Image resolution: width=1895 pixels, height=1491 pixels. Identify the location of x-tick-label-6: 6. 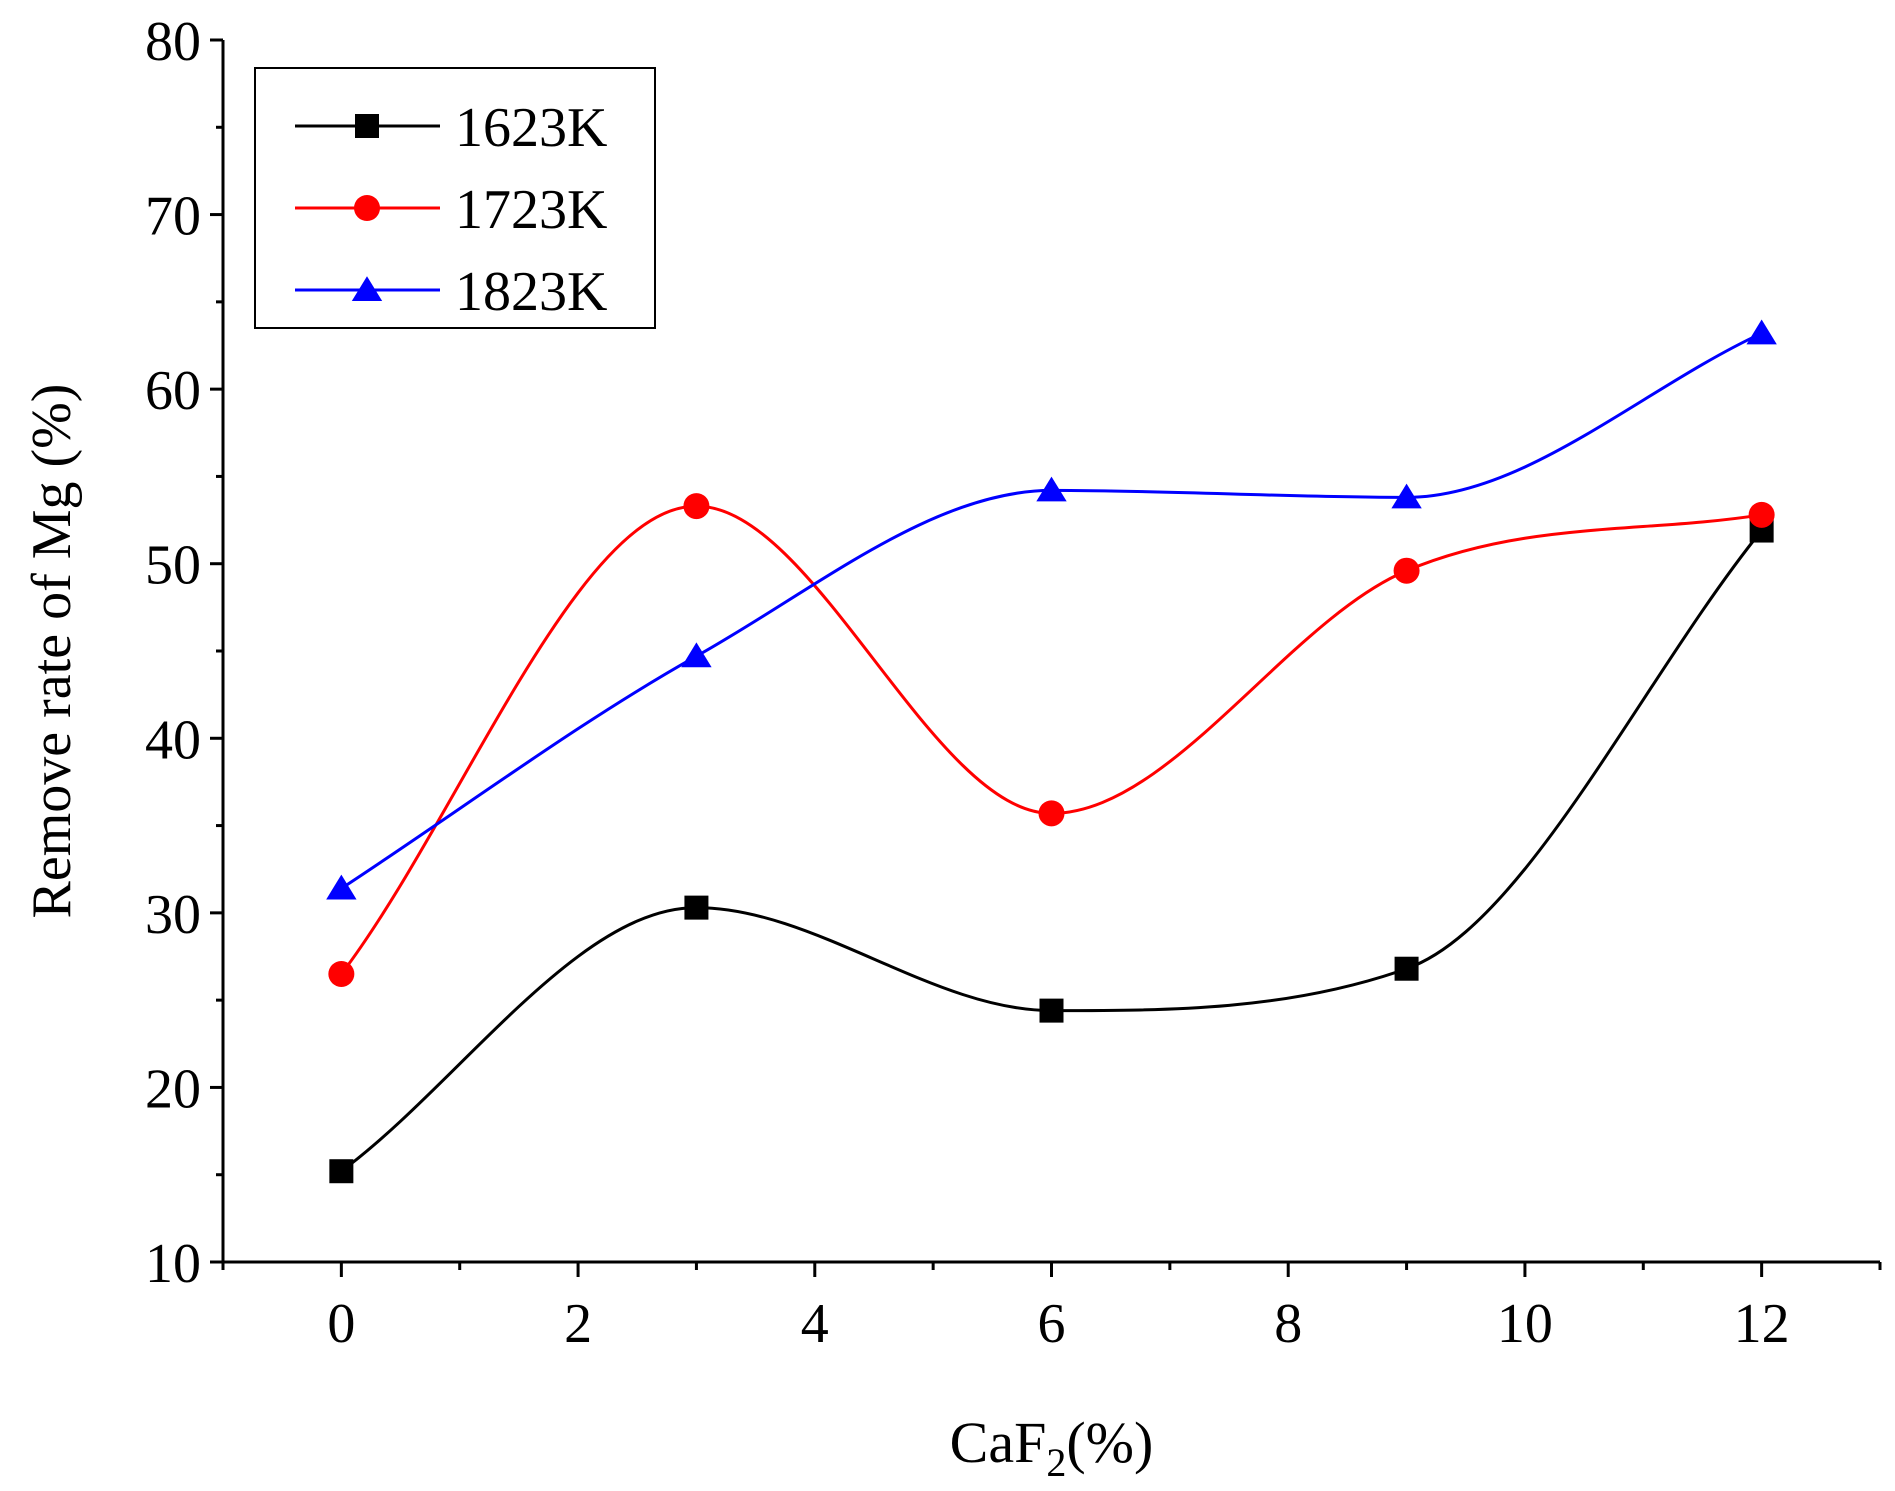
(1052, 1324).